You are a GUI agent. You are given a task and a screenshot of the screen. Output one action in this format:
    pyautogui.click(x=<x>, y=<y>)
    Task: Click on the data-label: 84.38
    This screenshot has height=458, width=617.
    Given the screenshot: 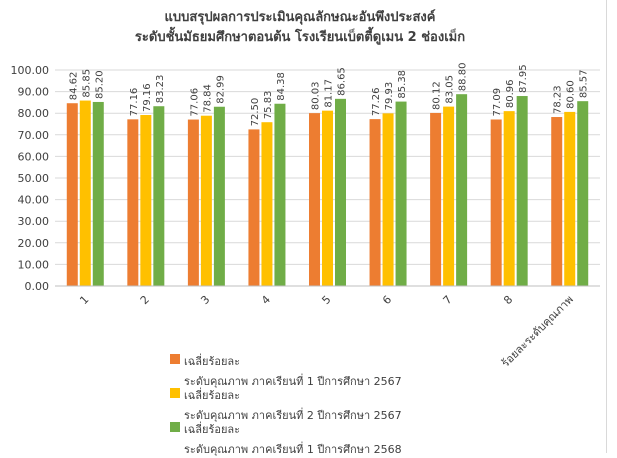 What is the action you would take?
    pyautogui.click(x=281, y=86)
    